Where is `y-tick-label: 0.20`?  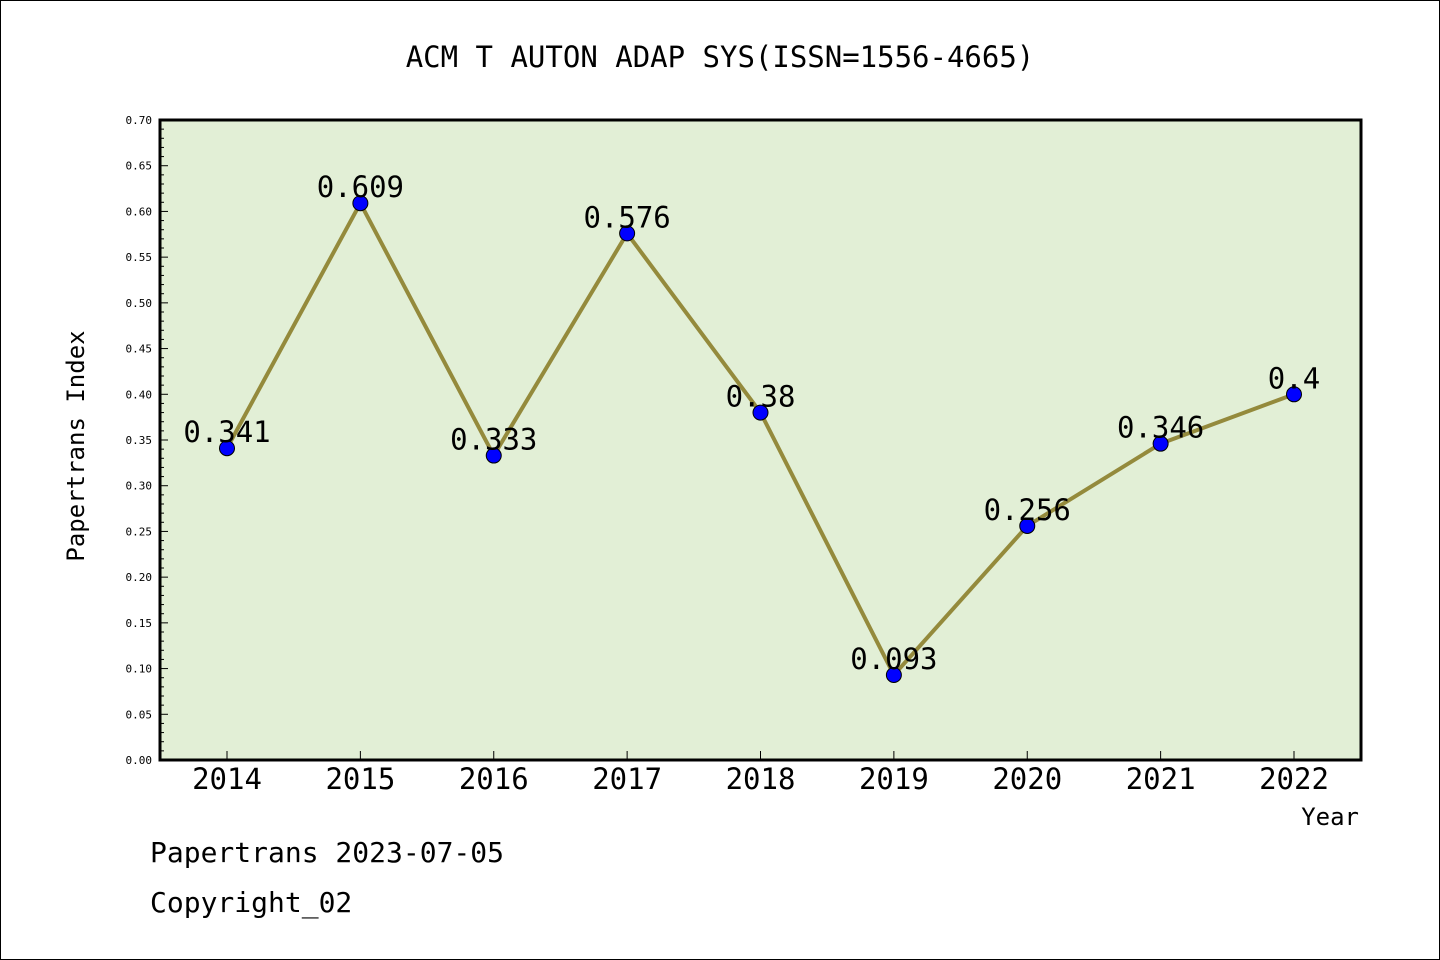
y-tick-label: 0.20 is located at coordinates (139, 577).